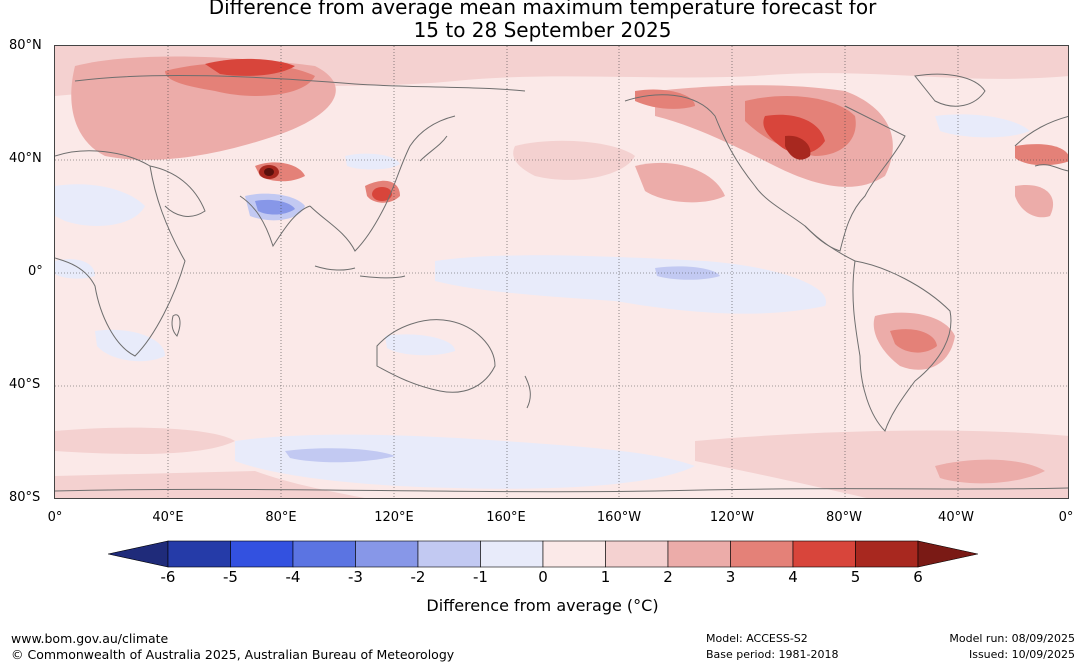 The image size is (1085, 667). What do you see at coordinates (793, 577) in the screenshot?
I see `colorbar-tick-label: 4` at bounding box center [793, 577].